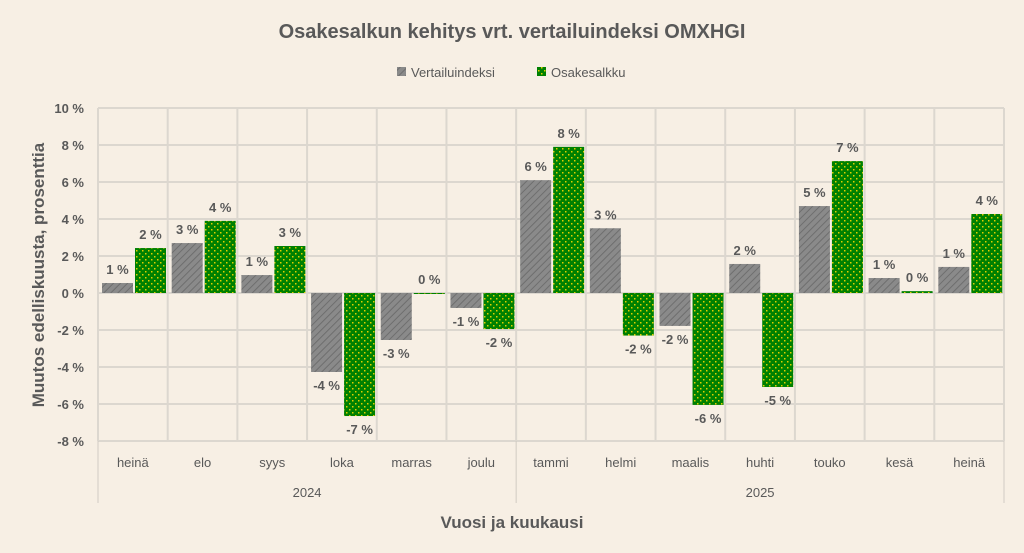 The image size is (1024, 553). I want to click on legend-label-vertailuindeksi: Vertailuindeksi, so click(453, 72).